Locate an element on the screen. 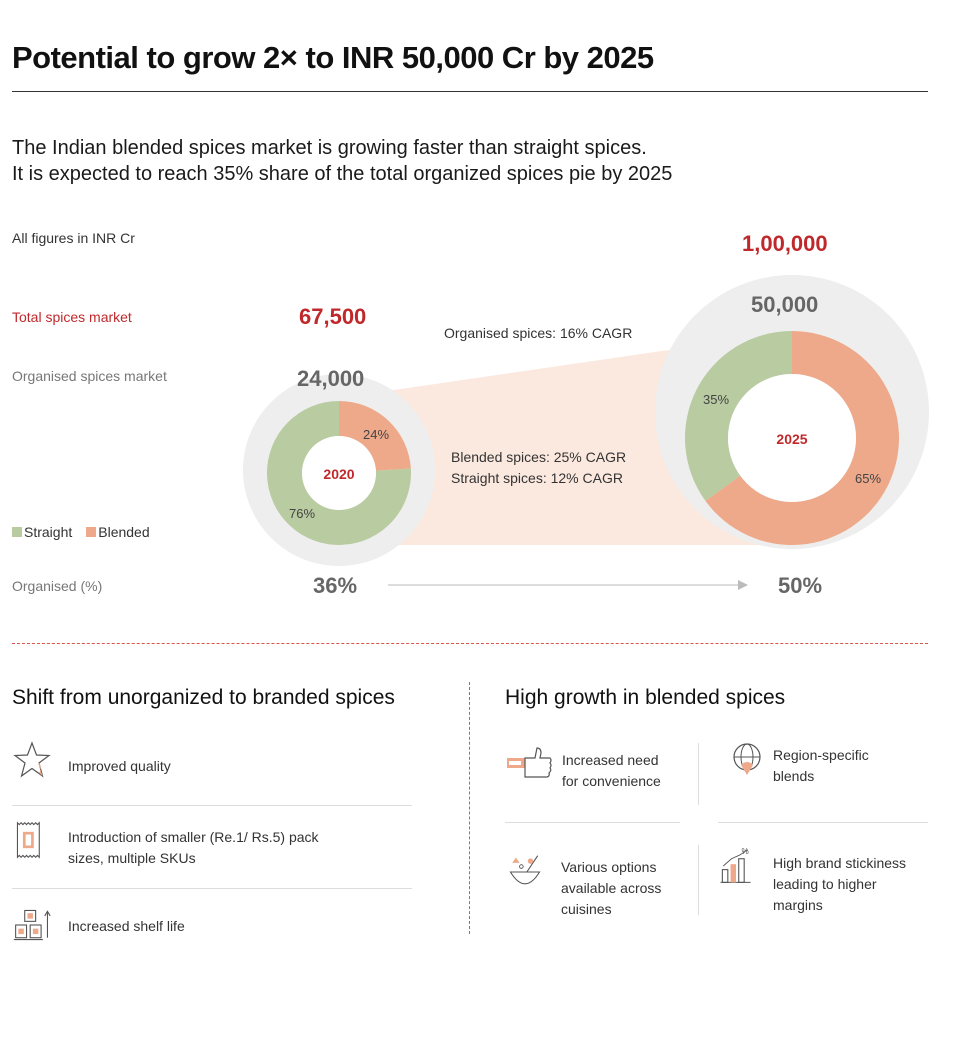  shift-section-title: Shift from unorganized to branded spices is located at coordinates (203, 697).